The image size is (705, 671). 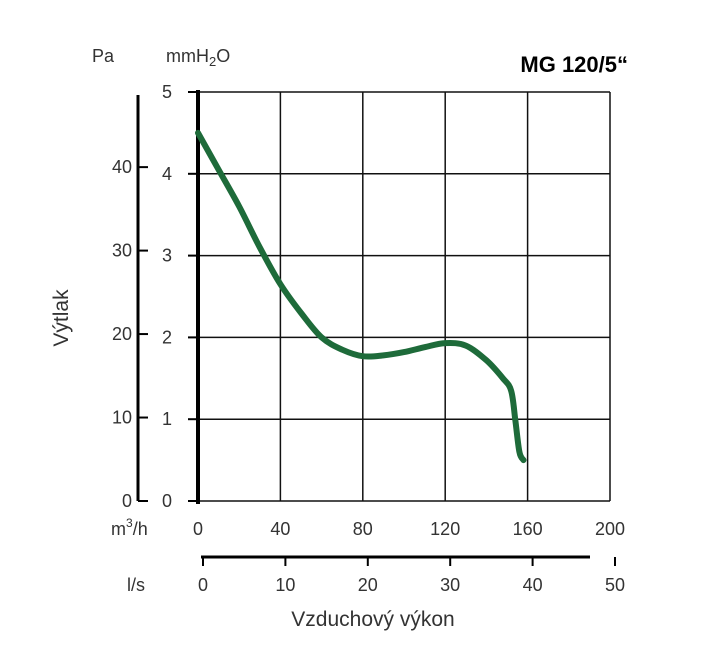 What do you see at coordinates (610, 529) in the screenshot?
I see `x-primary-tick-label: 200` at bounding box center [610, 529].